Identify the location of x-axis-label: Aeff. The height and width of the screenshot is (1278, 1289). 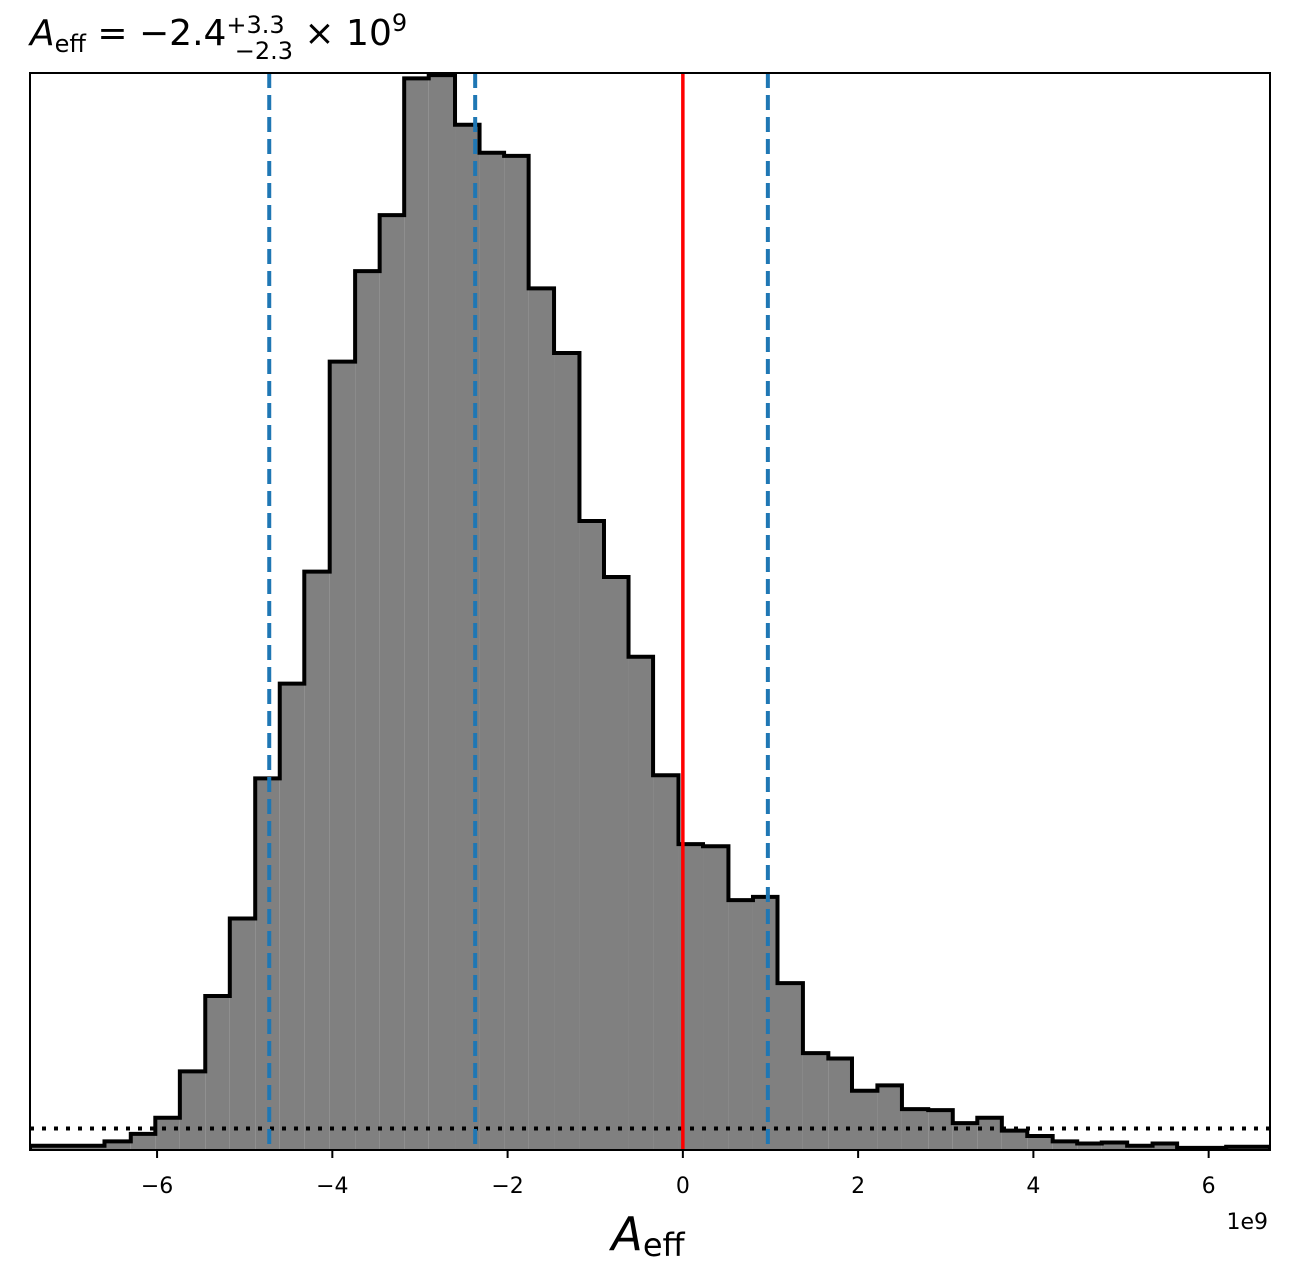
(646, 1235).